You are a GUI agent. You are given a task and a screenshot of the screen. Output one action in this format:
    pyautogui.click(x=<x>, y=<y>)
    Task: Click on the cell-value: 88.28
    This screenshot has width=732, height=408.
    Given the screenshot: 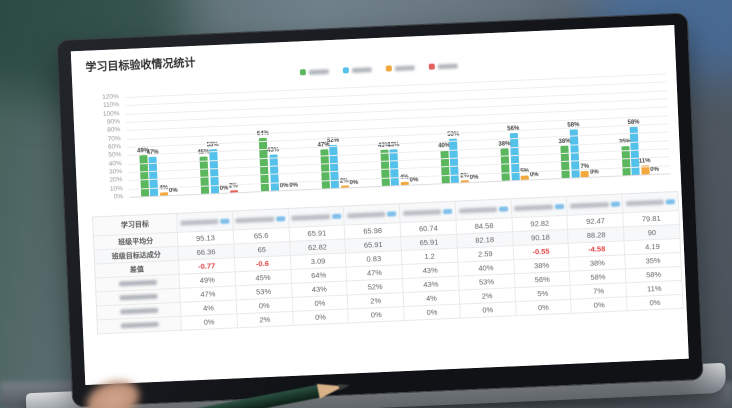 What is the action you would take?
    pyautogui.click(x=596, y=235)
    